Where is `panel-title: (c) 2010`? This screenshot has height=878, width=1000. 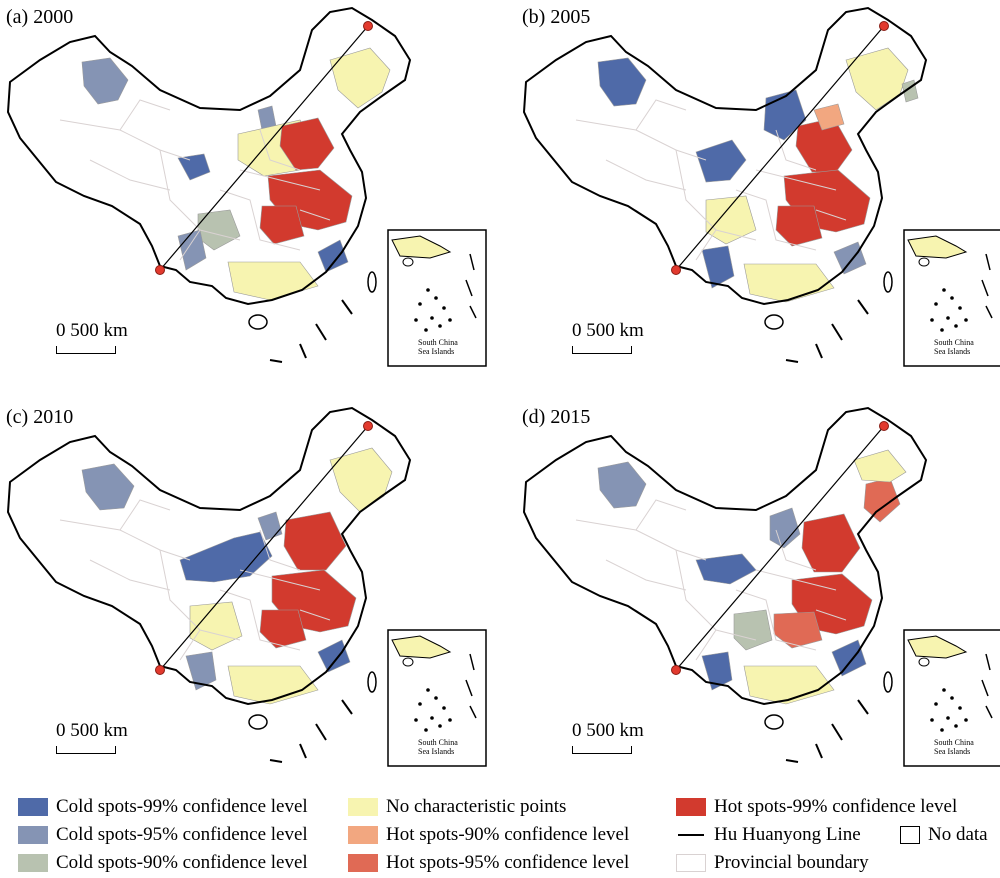
panel-title: (c) 2010 is located at coordinates (40, 417).